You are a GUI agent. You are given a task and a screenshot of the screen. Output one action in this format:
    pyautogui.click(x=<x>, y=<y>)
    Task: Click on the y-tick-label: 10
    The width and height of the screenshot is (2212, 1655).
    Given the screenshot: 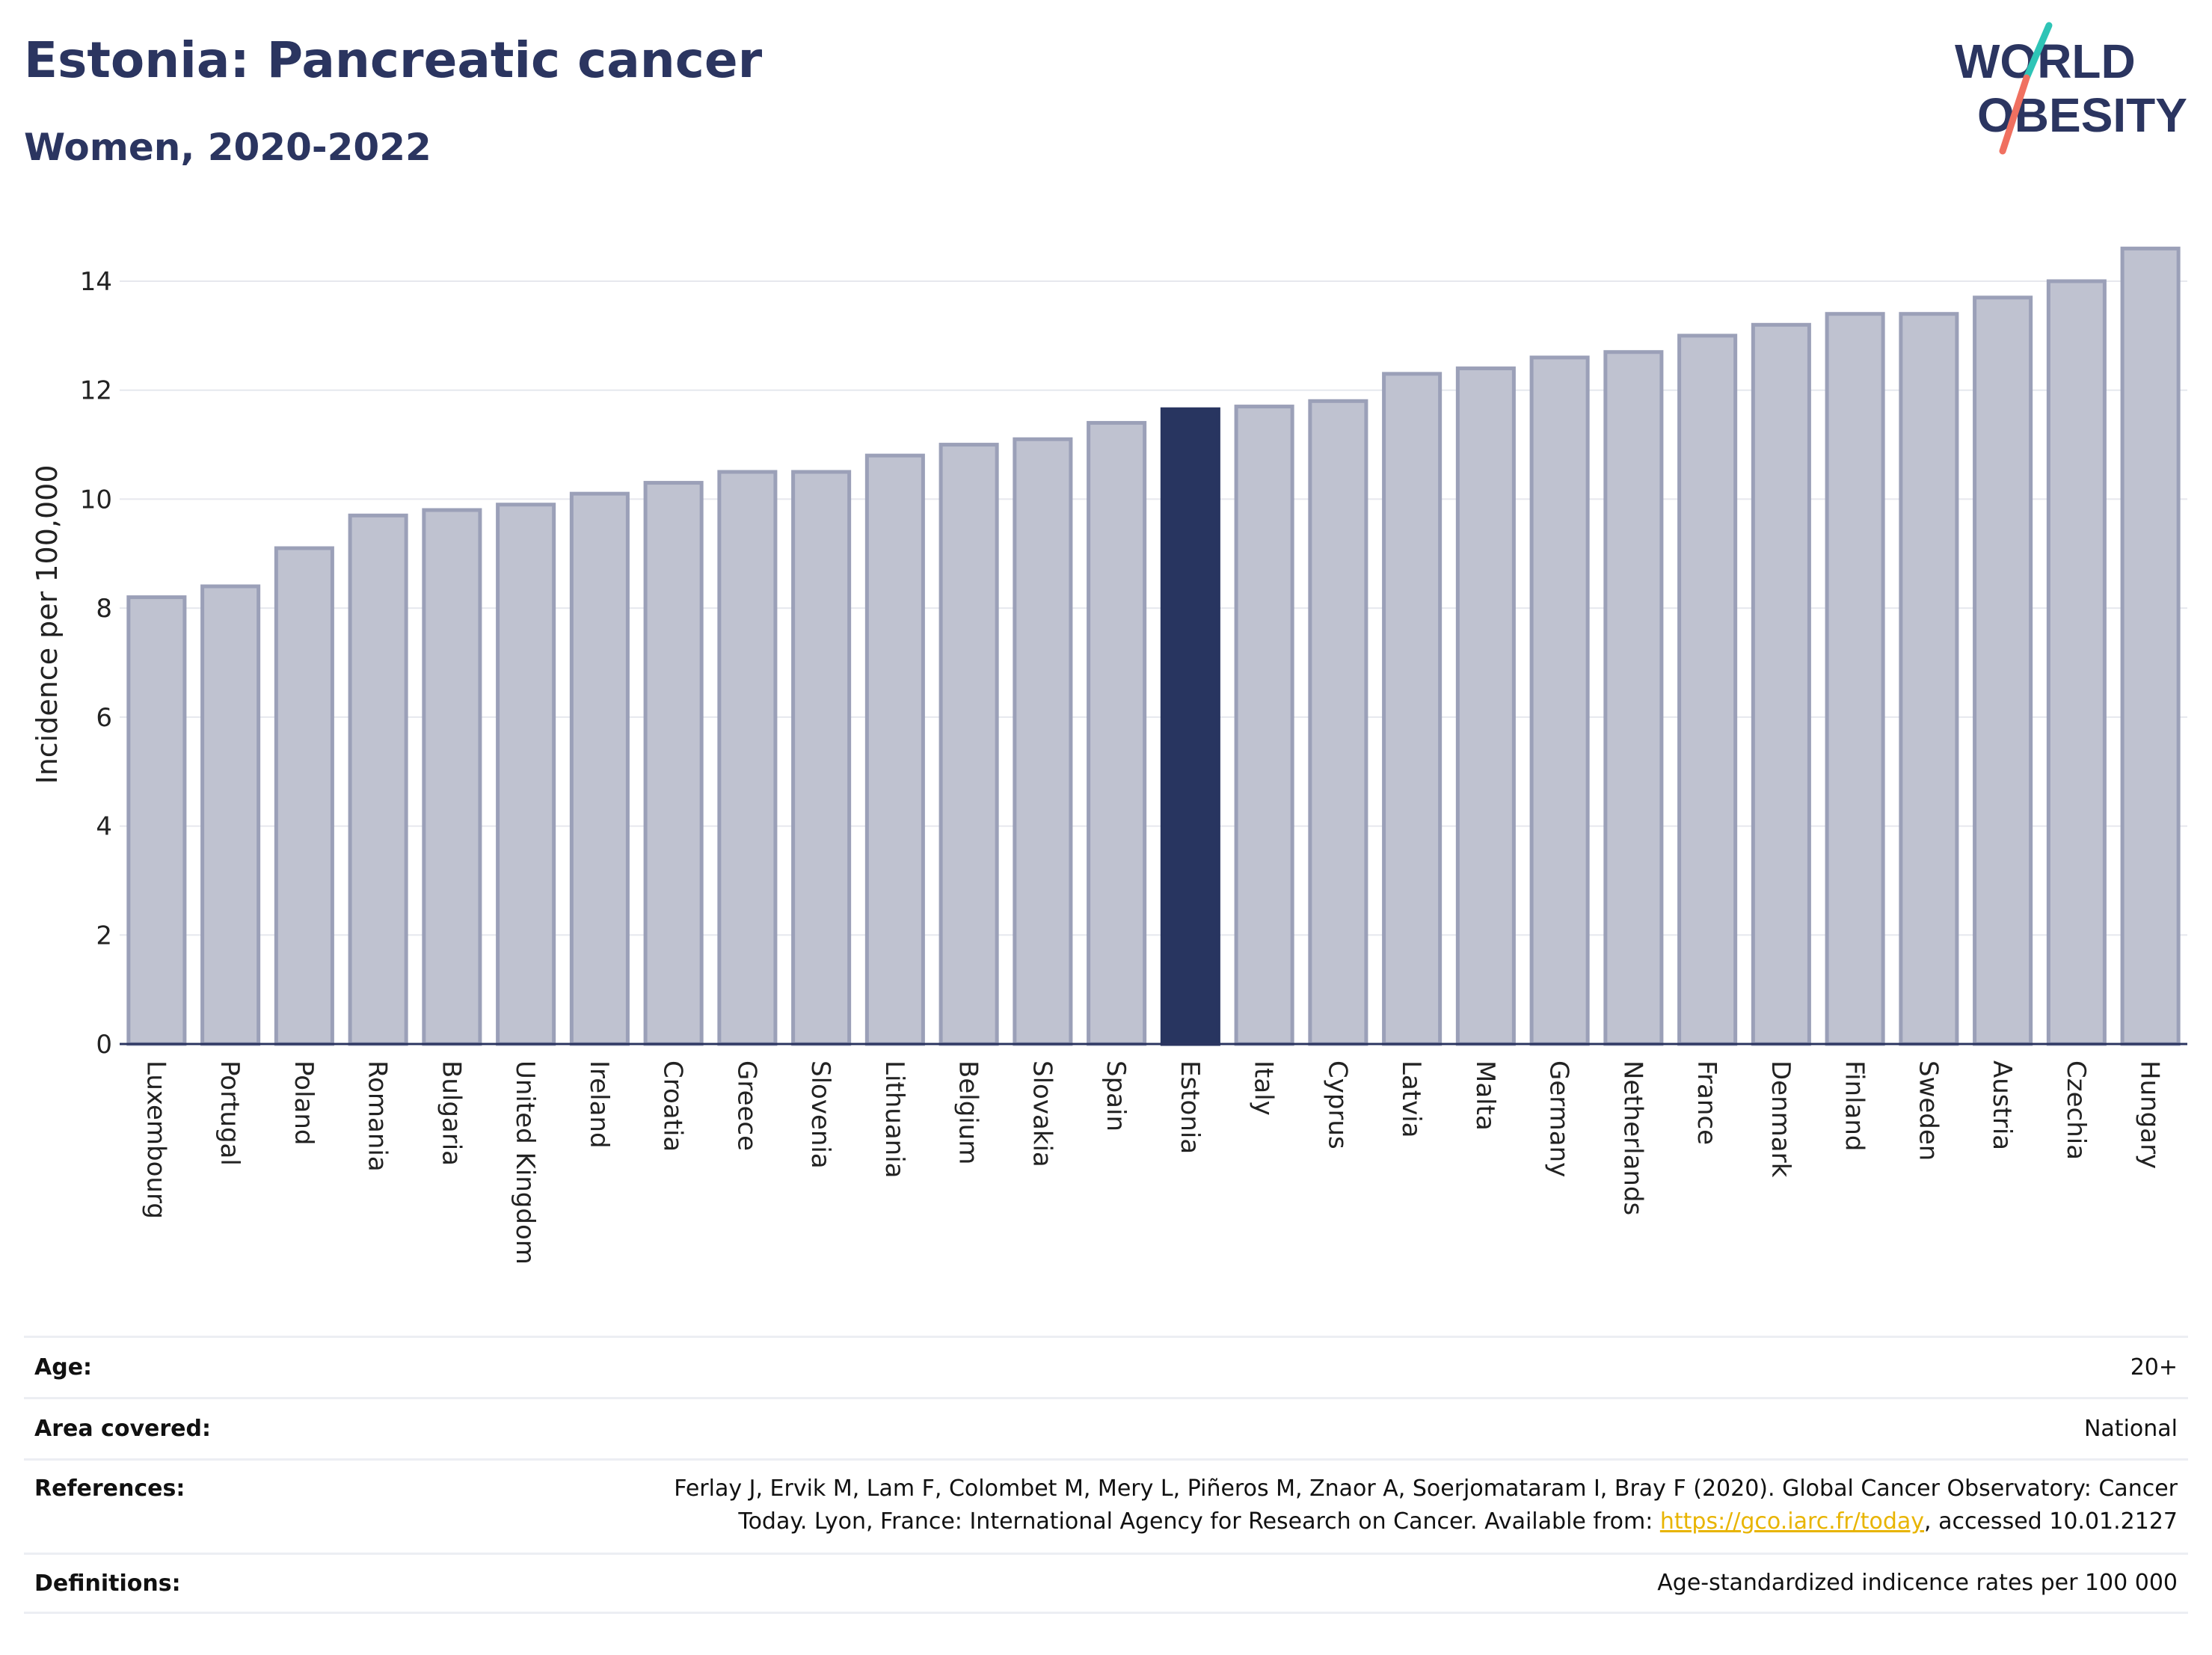 What is the action you would take?
    pyautogui.click(x=96, y=500)
    